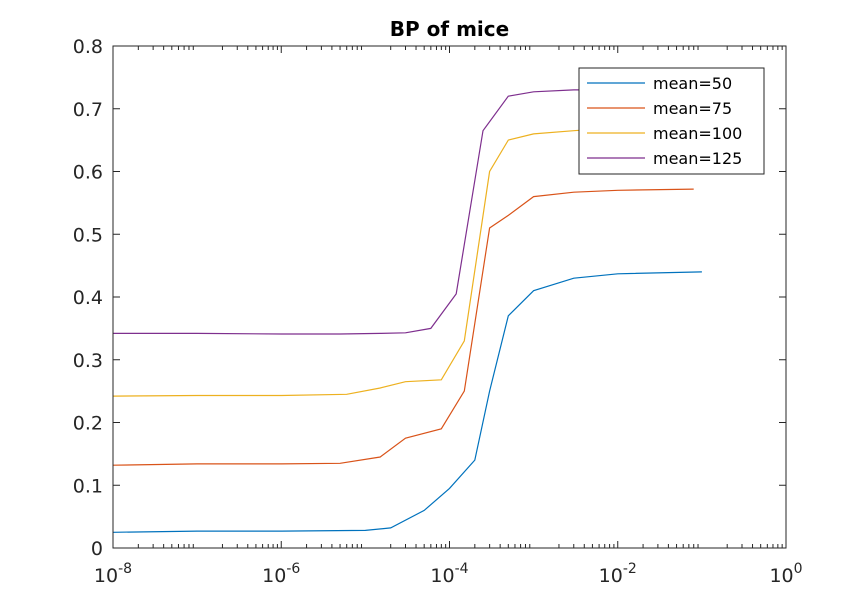  Describe the element at coordinates (88, 173) in the screenshot. I see `y-tick-label: 0.6` at that location.